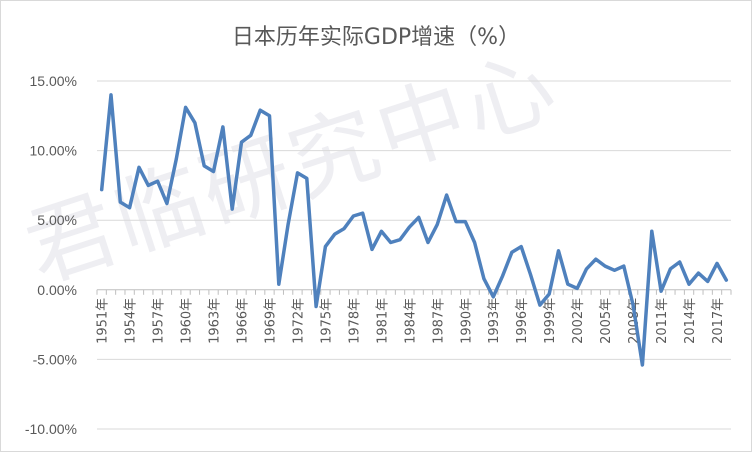 The image size is (752, 452). What do you see at coordinates (57, 290) in the screenshot?
I see `y-tick-label: 0.00%` at bounding box center [57, 290].